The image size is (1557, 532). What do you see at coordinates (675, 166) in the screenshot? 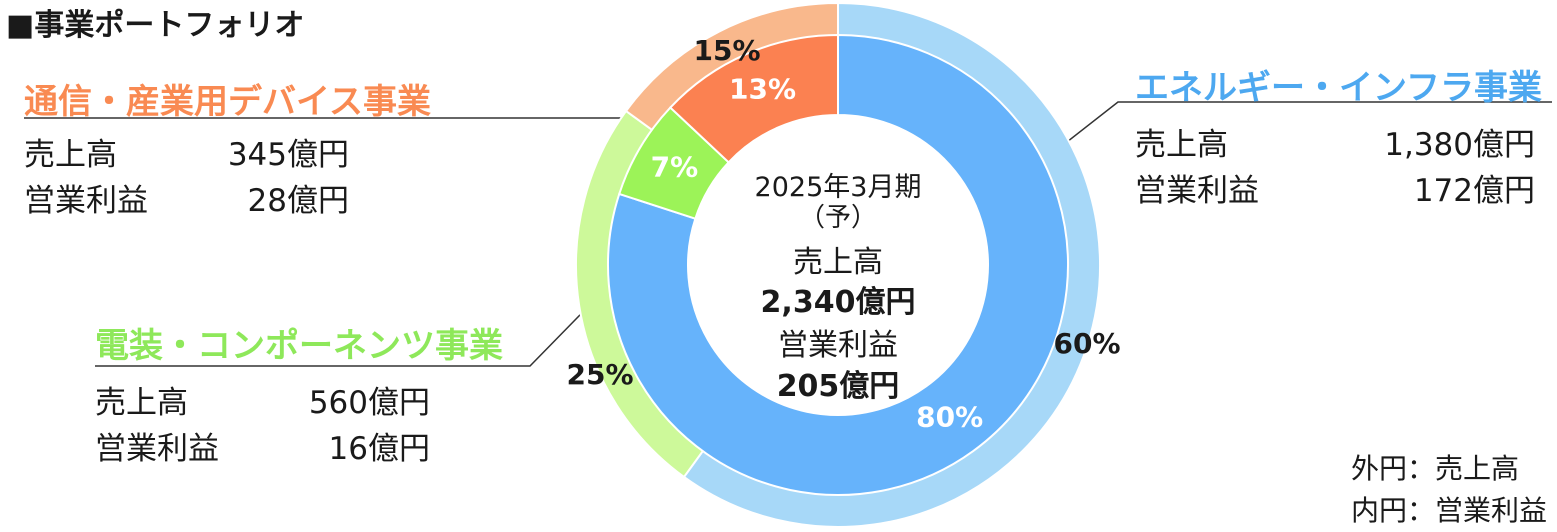
I see `inner-pct-label-components: 7%` at bounding box center [675, 166].